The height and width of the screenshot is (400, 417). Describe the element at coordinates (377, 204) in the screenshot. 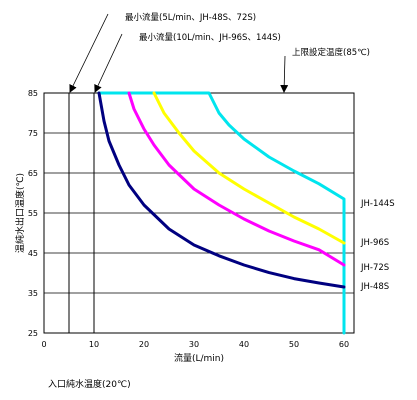

I see `series-label-jh-144s: JH-144S` at that location.